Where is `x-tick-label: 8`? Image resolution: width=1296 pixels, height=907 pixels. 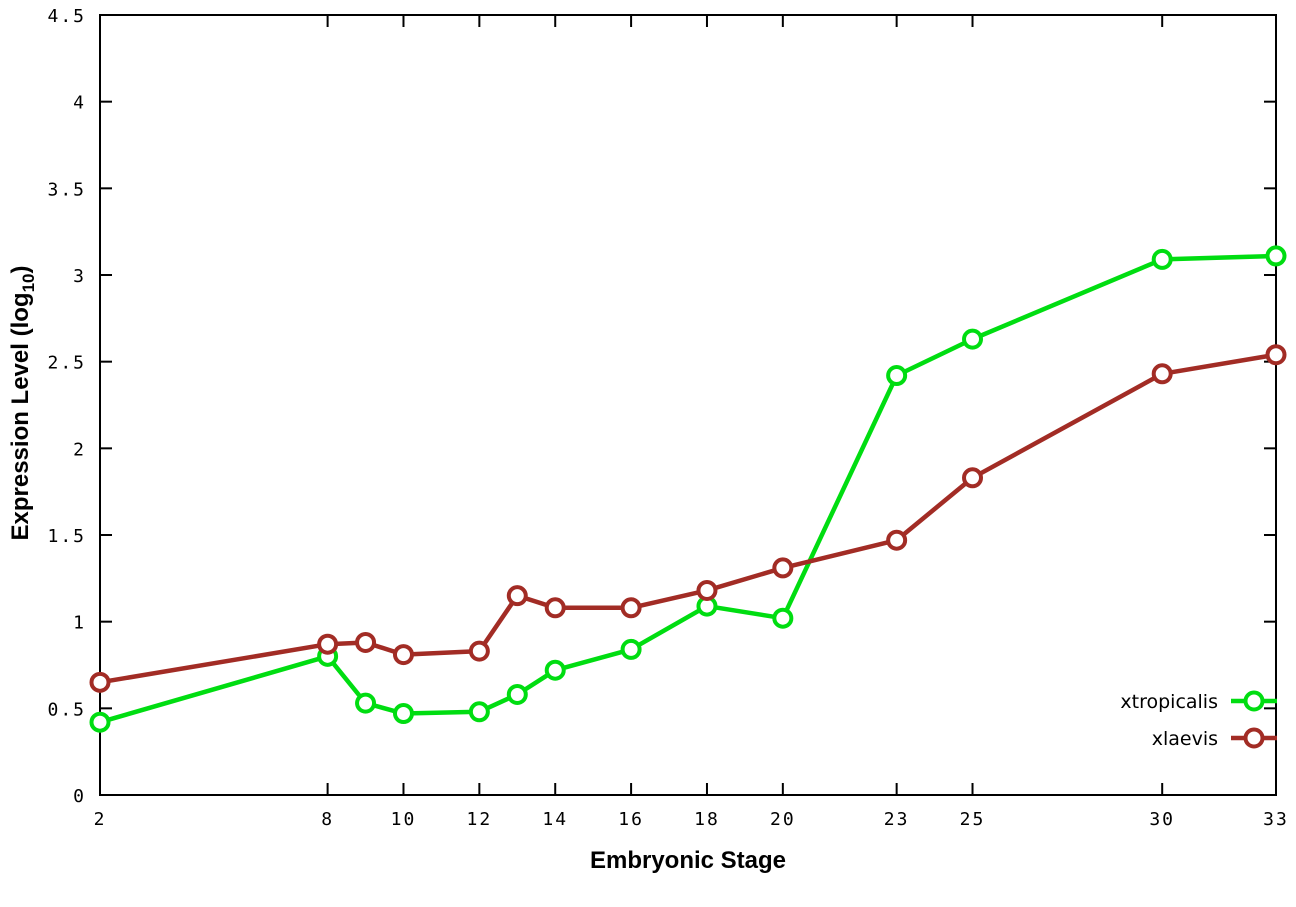 x-tick-label: 8 is located at coordinates (327, 819).